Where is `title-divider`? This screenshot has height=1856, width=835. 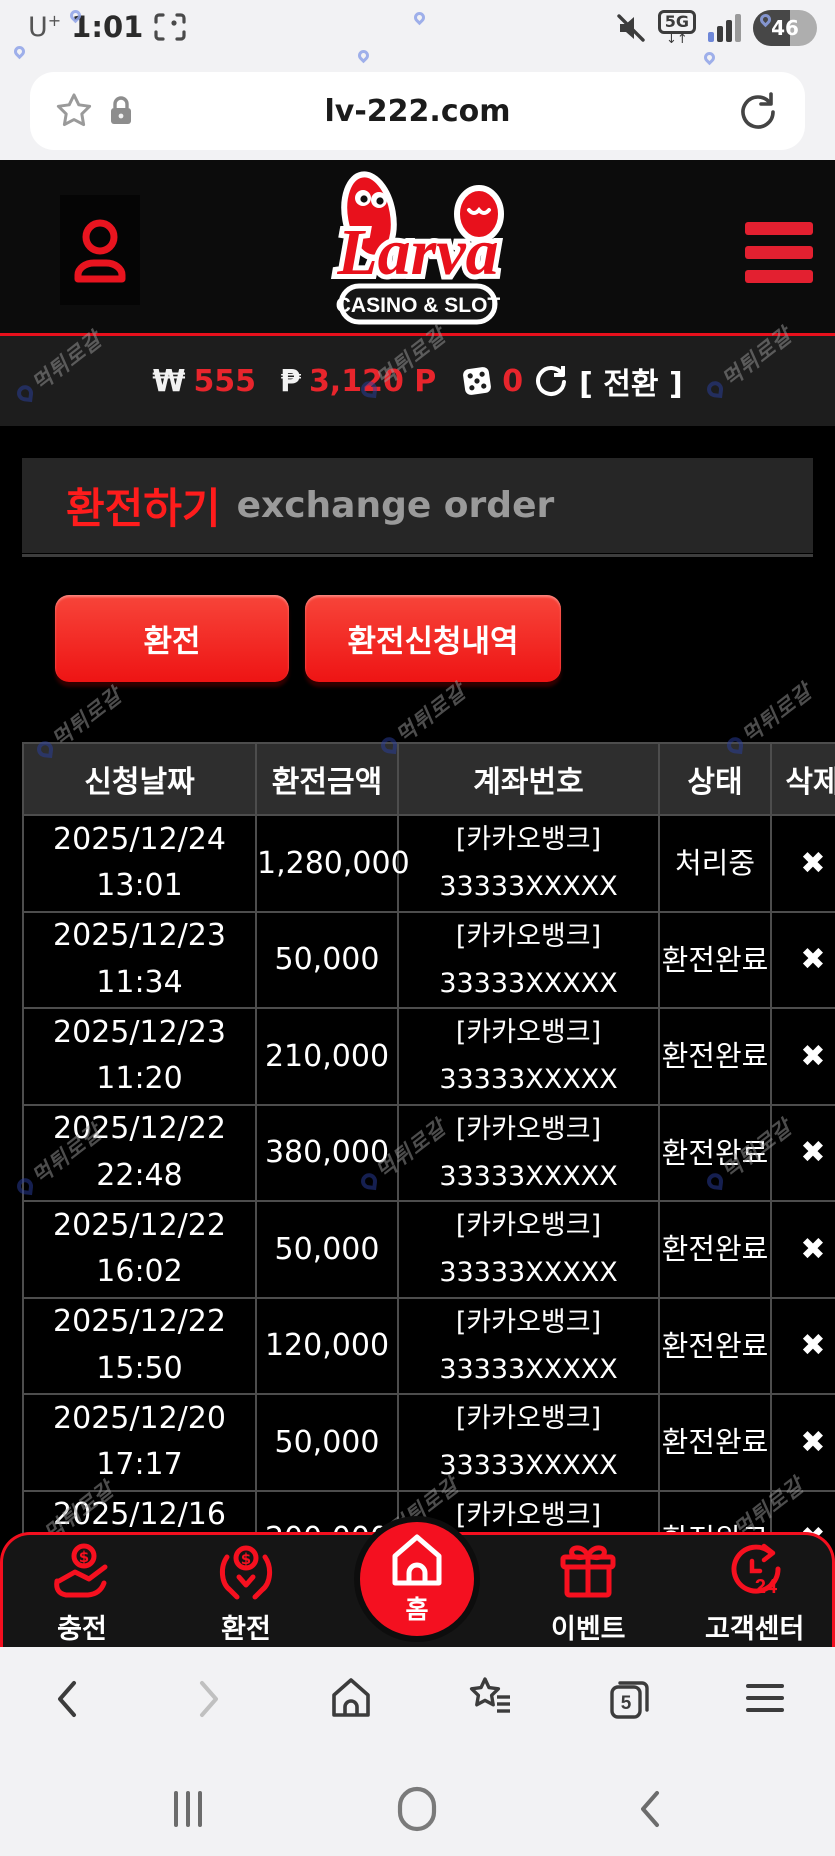 title-divider is located at coordinates (417, 555).